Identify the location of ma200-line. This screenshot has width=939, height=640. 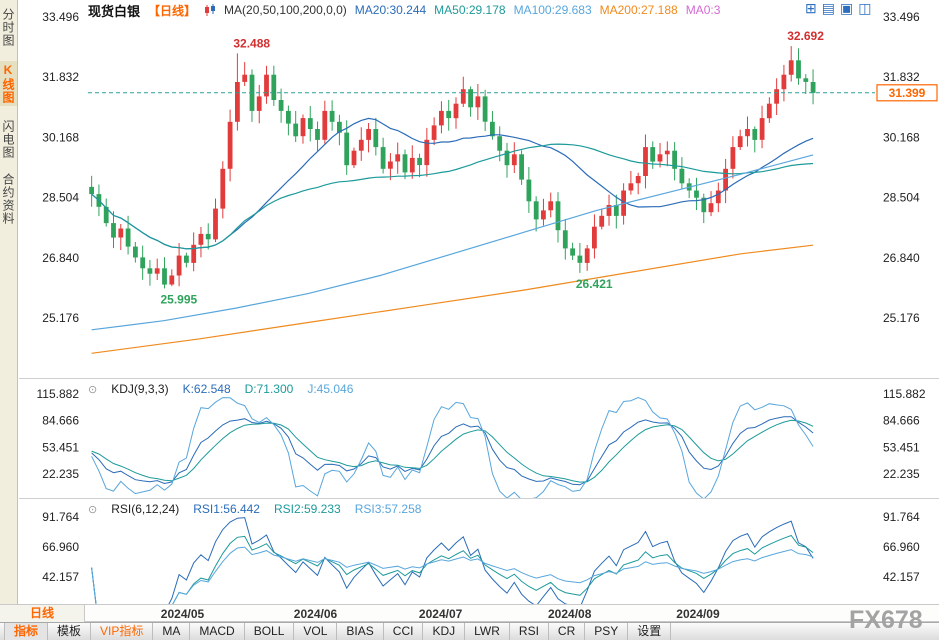
(452, 299).